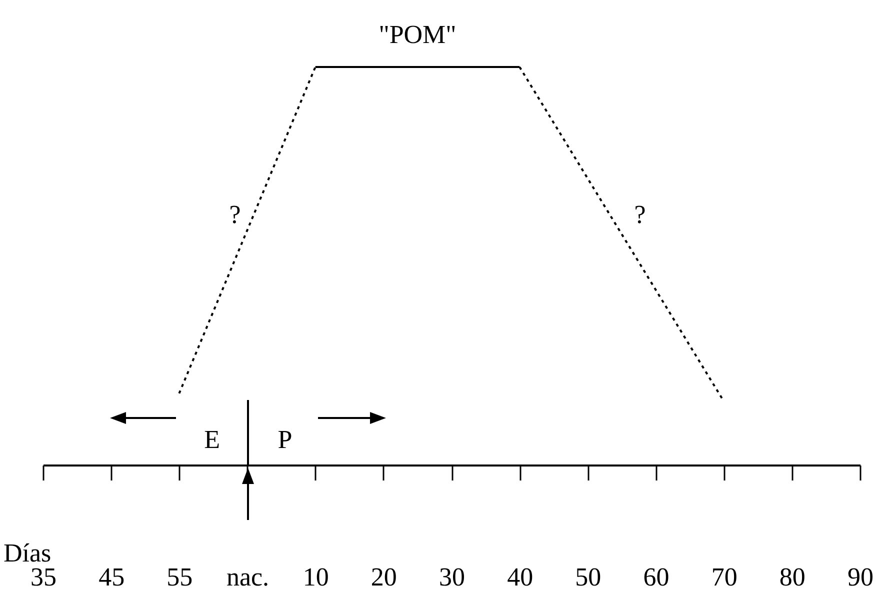 The image size is (884, 596). What do you see at coordinates (383, 577) in the screenshot?
I see `x-tick-label: 20` at bounding box center [383, 577].